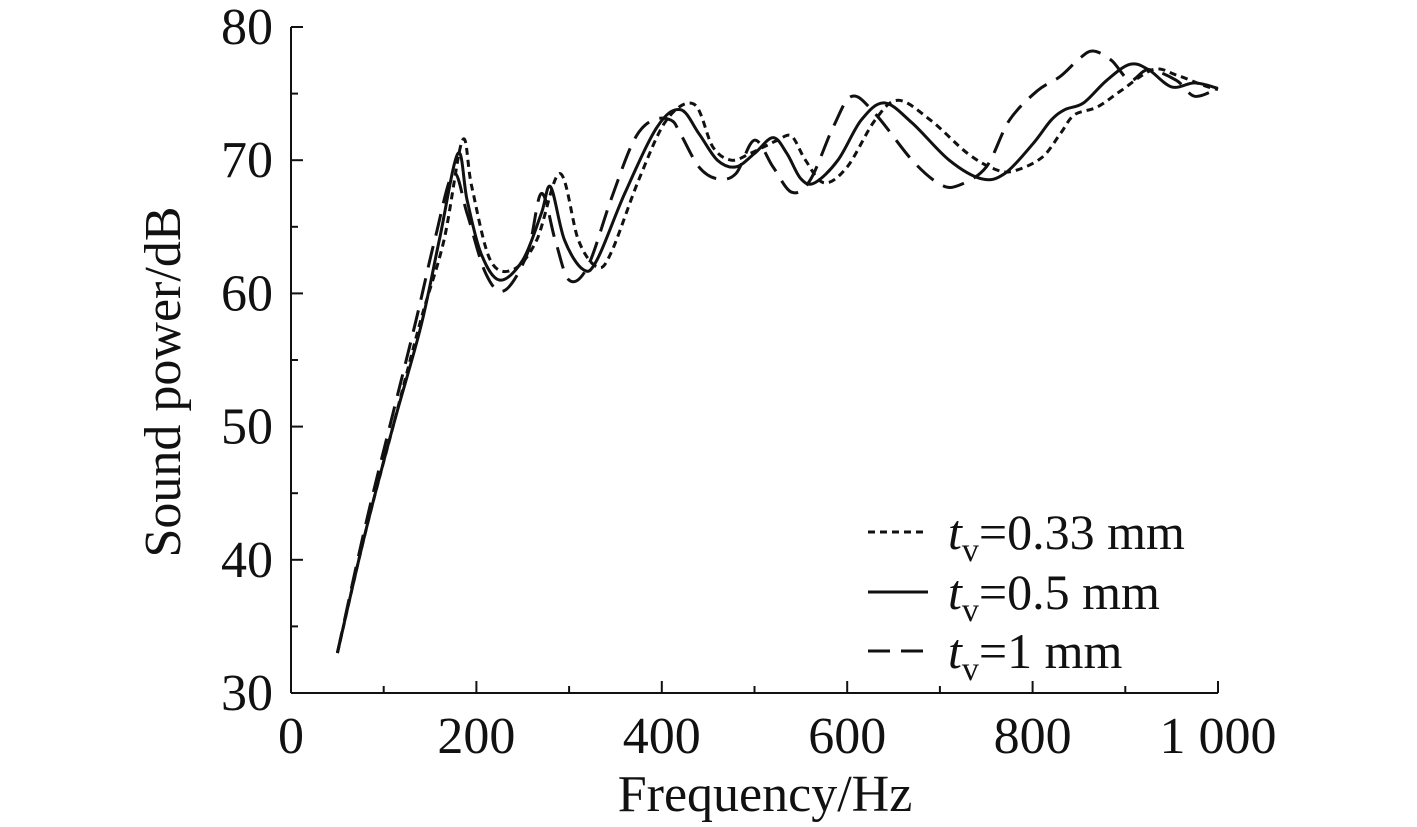 The height and width of the screenshot is (827, 1417). I want to click on legend-label-2: tv=0.5 mm, so click(1054, 596).